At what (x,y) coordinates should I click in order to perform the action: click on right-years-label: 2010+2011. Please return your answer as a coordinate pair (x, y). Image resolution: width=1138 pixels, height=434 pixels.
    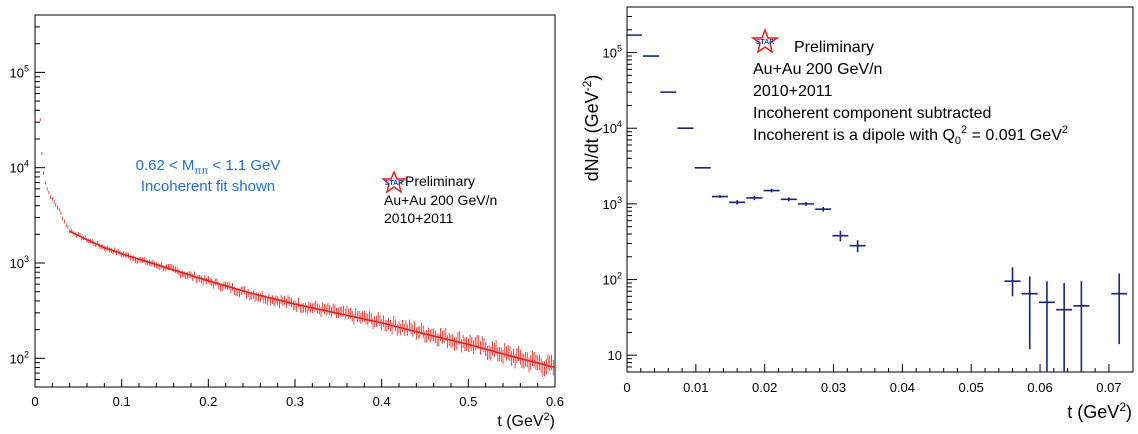
    Looking at the image, I should click on (792, 91).